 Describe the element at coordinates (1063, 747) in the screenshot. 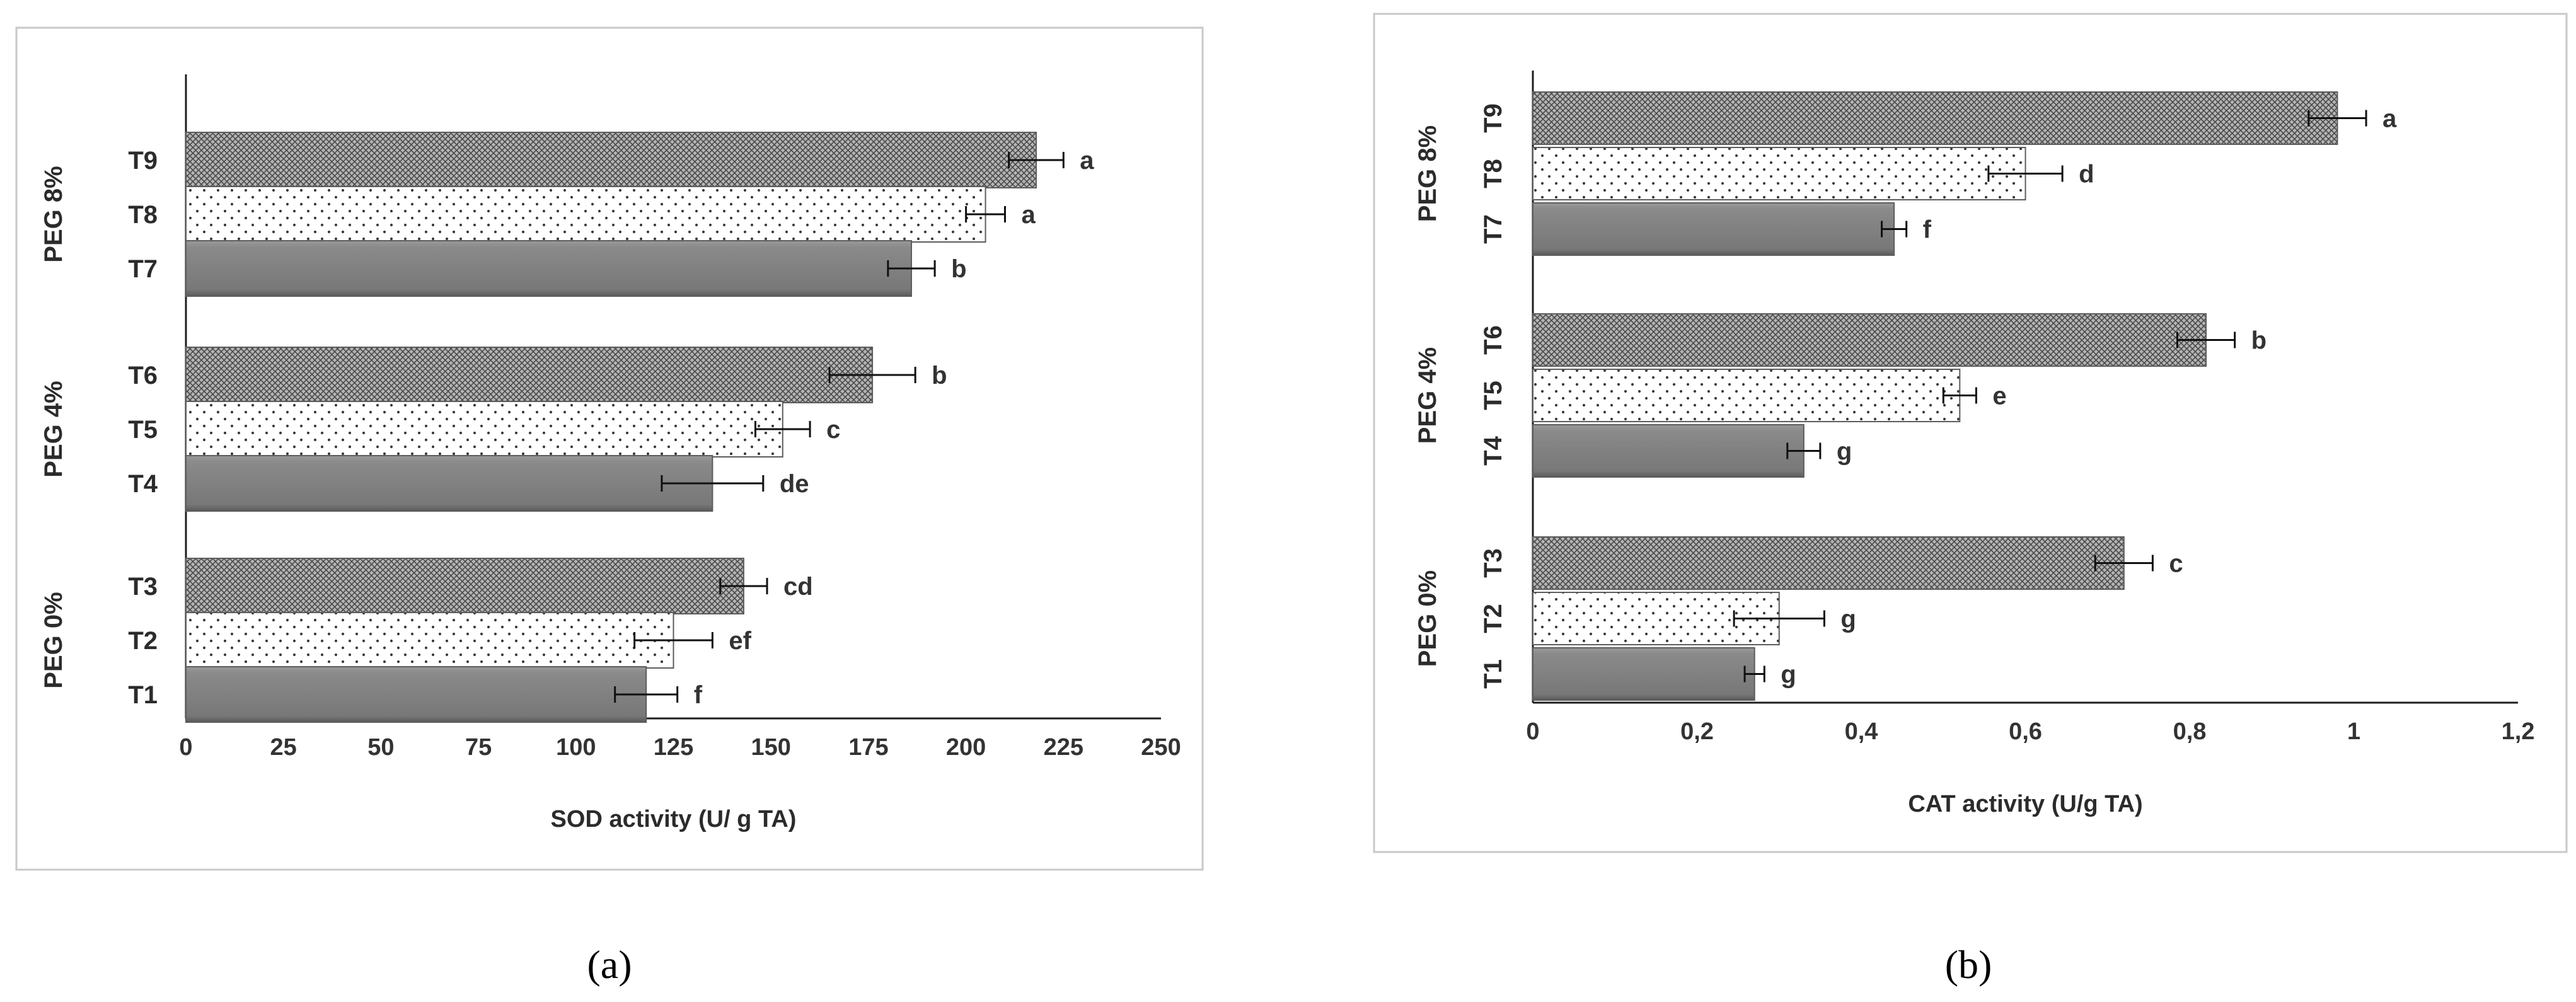

I see `x-tick-label: 225` at that location.